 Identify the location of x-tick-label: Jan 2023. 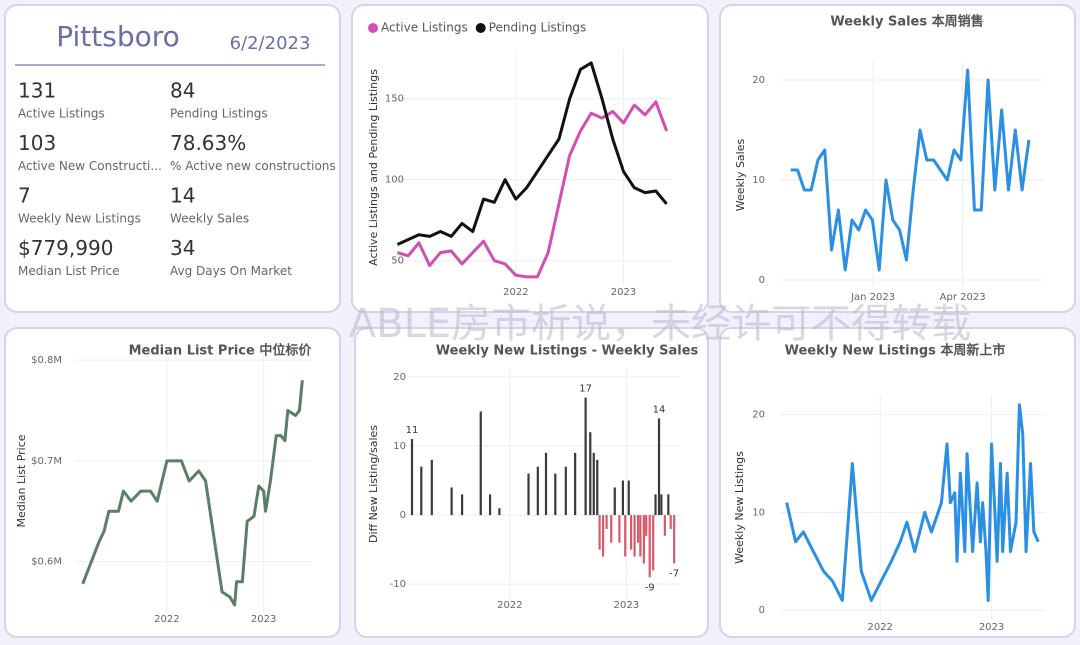
(872, 297).